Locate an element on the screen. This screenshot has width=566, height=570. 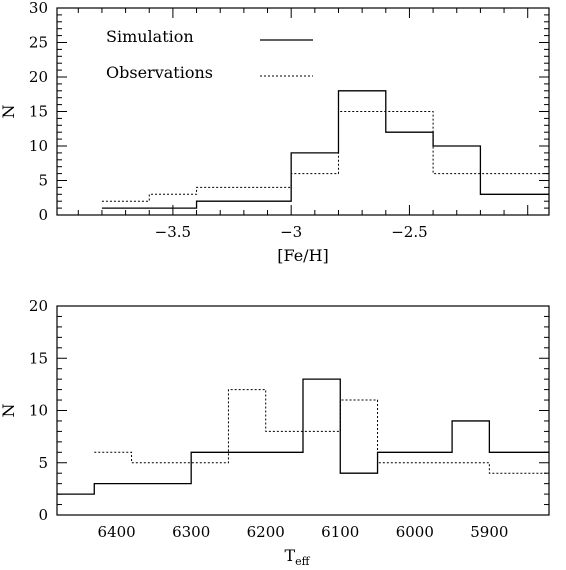
legend-label-observations: Observations is located at coordinates (159, 72).